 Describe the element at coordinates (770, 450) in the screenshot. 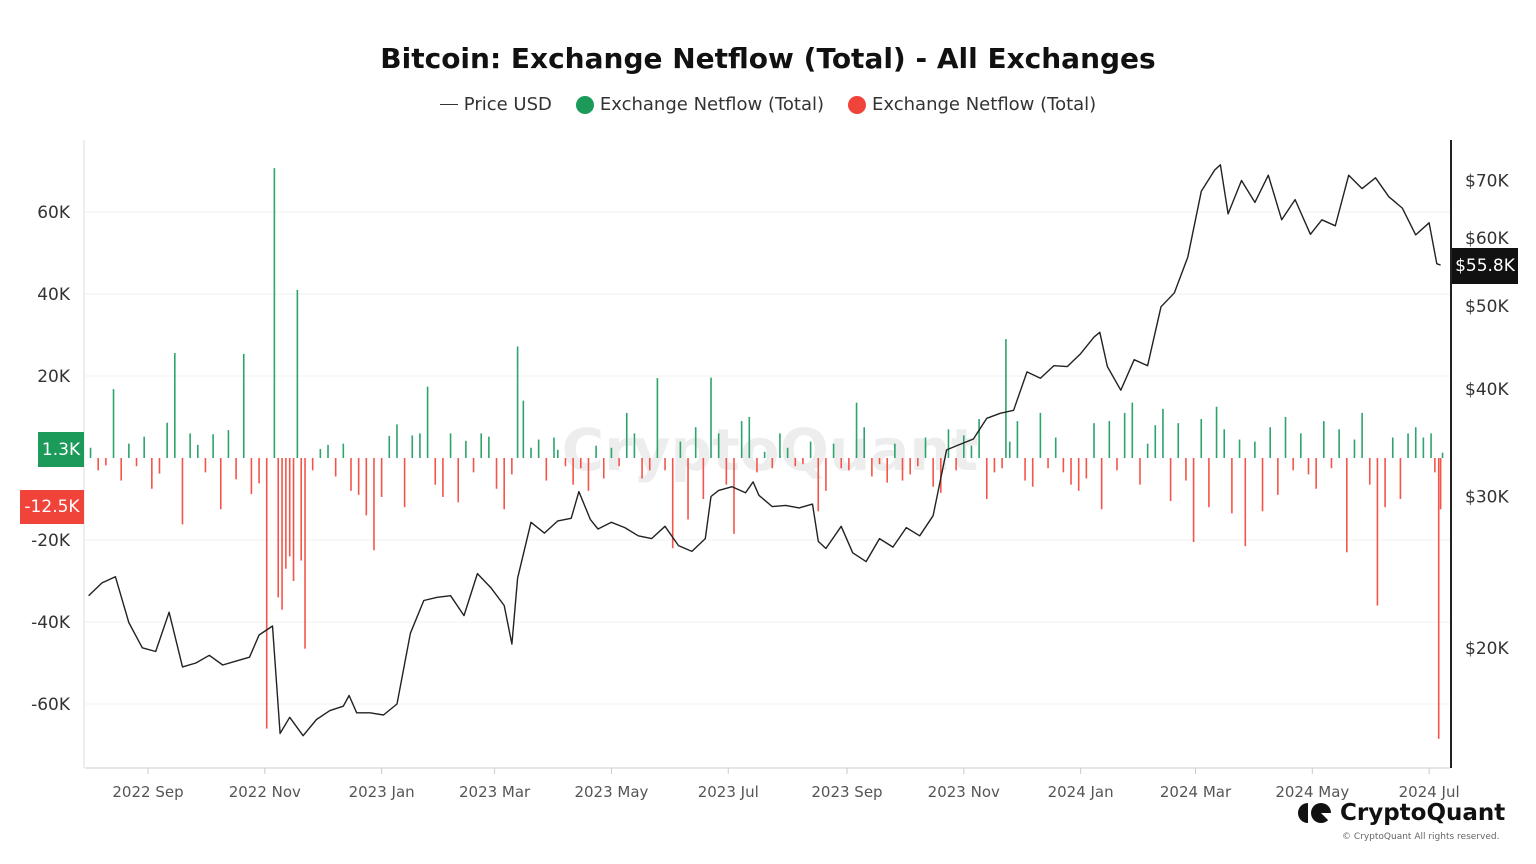

I see `watermark: CryptoQuant` at that location.